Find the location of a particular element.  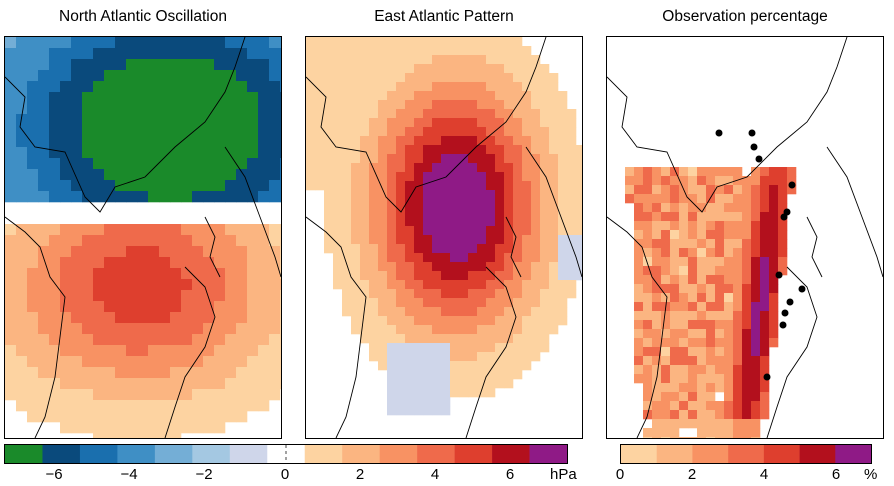

tick-label: 6 is located at coordinates (510, 474).